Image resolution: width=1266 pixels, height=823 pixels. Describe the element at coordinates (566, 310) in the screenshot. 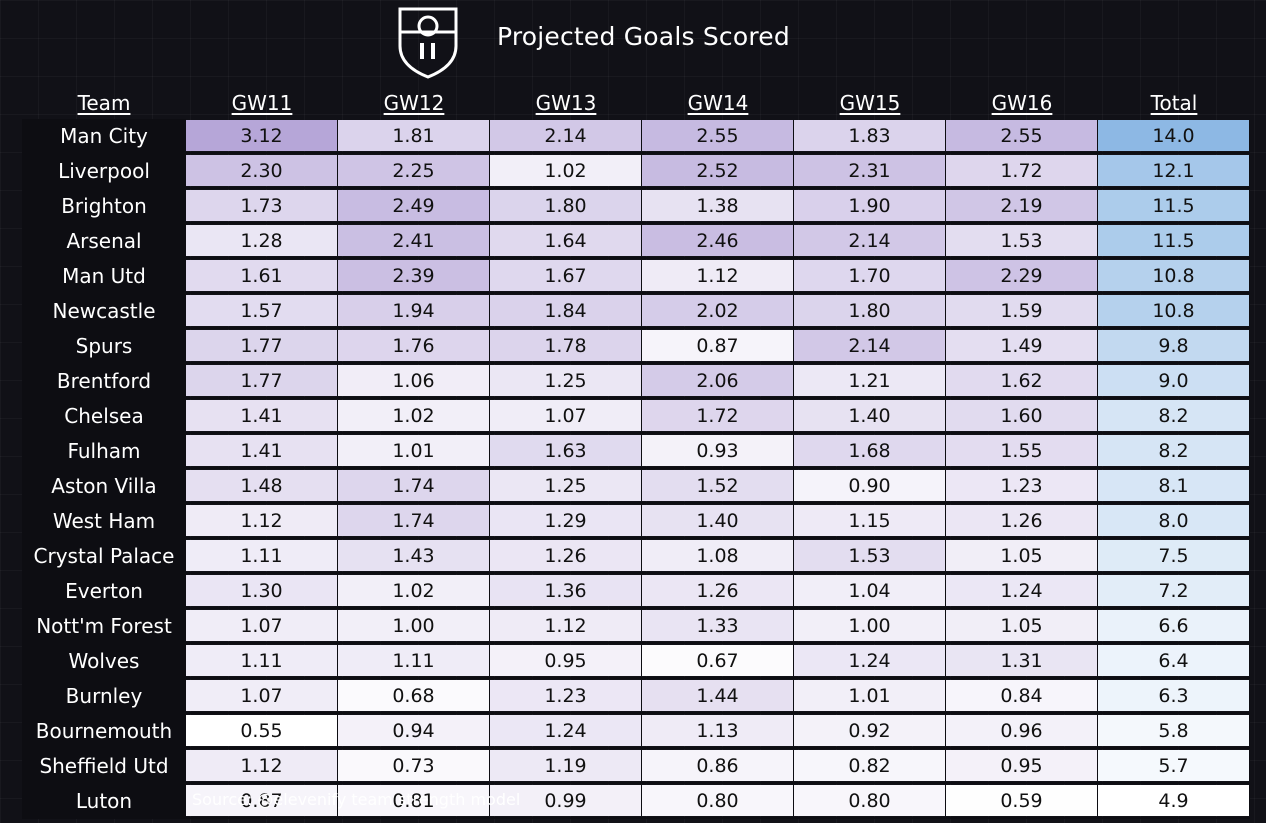

I see `gw-value-cell: 1.84` at that location.